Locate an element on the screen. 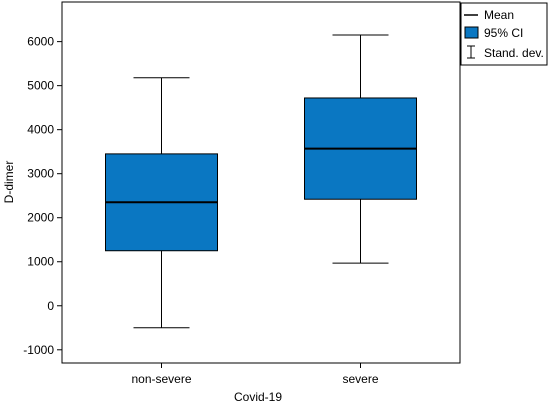 Image resolution: width=550 pixels, height=408 pixels. legend-sd-swatch is located at coordinates (471, 52).